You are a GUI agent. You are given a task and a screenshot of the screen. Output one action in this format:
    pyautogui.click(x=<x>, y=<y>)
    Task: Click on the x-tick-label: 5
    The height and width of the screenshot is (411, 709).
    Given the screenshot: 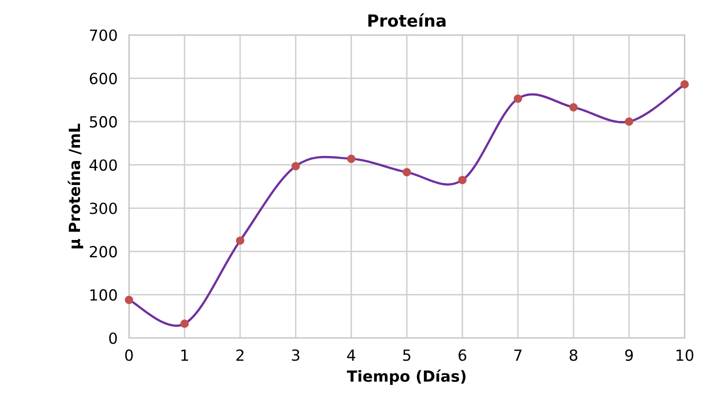 What is the action you would take?
    pyautogui.click(x=406, y=355)
    